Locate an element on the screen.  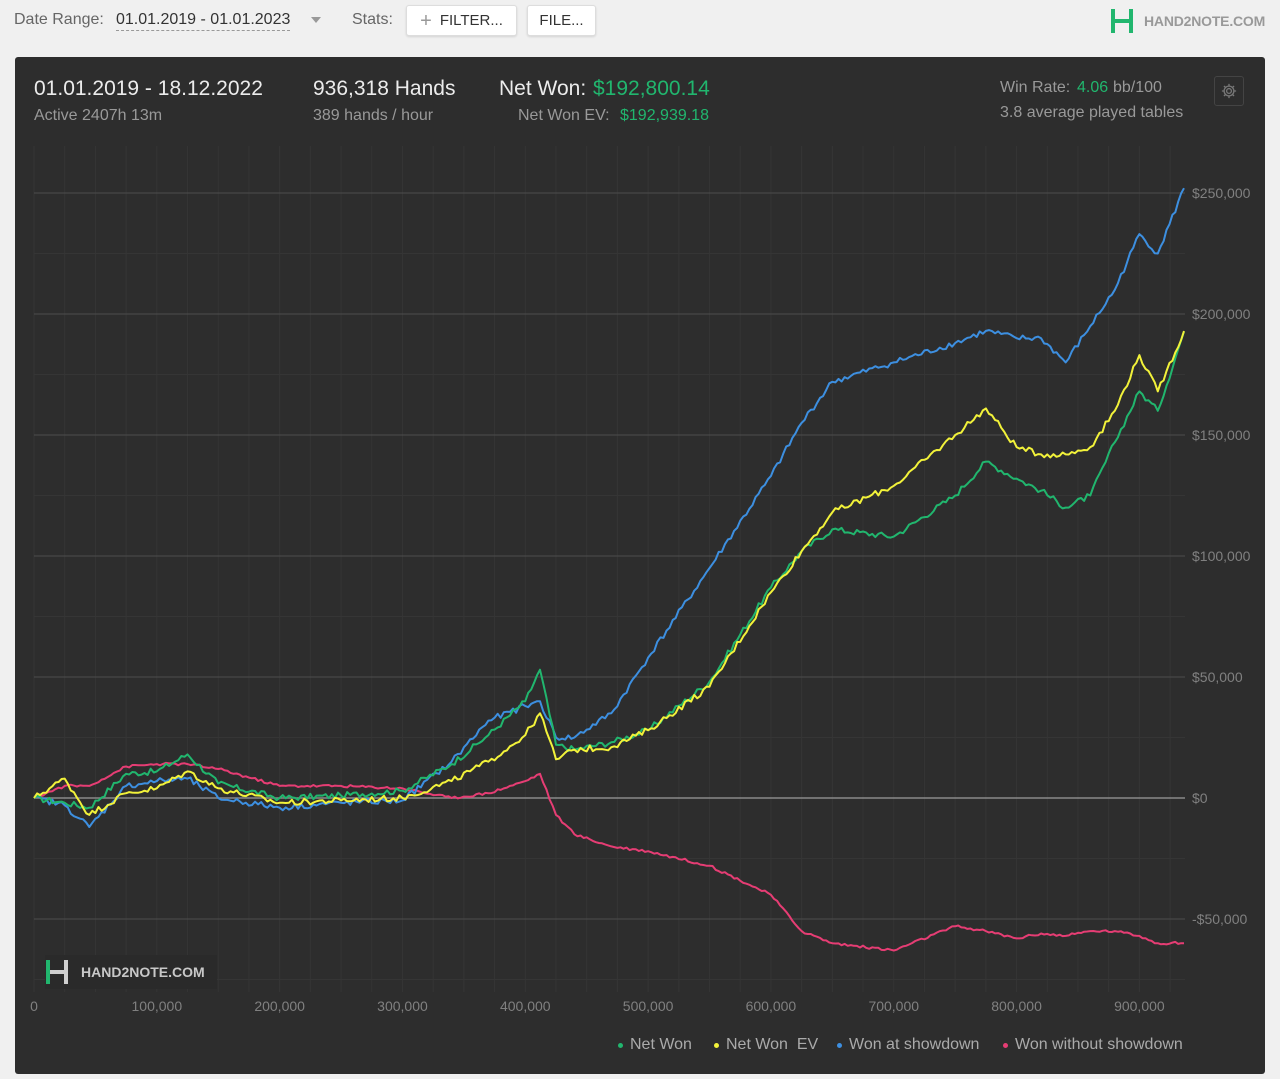
legend-won-without-showdown-marker is located at coordinates (1005, 1045).